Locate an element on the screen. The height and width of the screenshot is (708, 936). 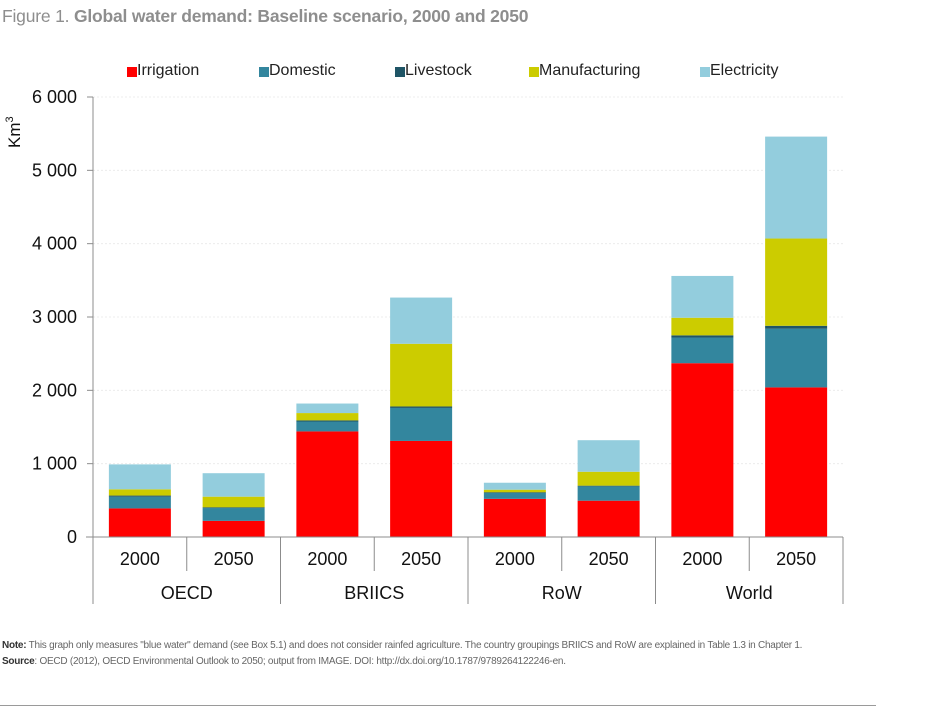
y-tick-label: 1 000 is located at coordinates (54, 464).